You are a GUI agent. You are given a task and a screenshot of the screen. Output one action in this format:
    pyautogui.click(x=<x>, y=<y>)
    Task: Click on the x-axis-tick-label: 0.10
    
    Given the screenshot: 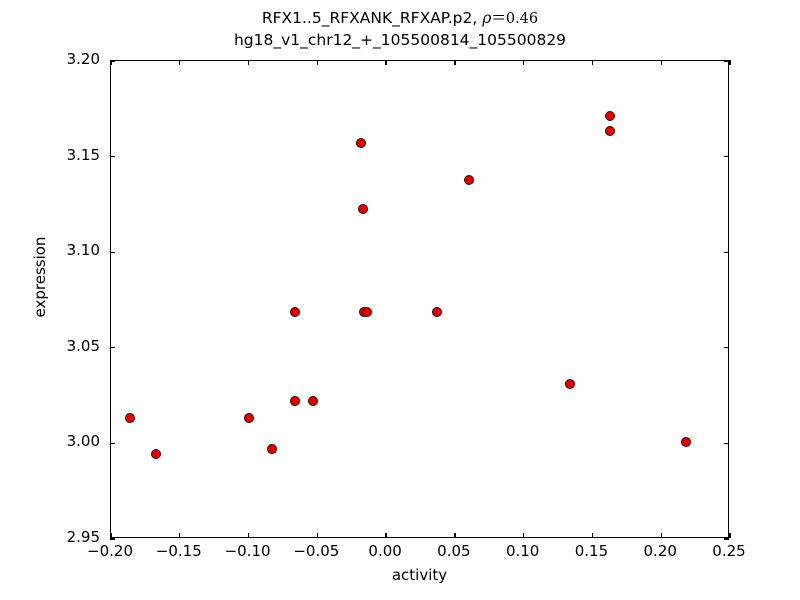 What is the action you would take?
    pyautogui.click(x=522, y=551)
    